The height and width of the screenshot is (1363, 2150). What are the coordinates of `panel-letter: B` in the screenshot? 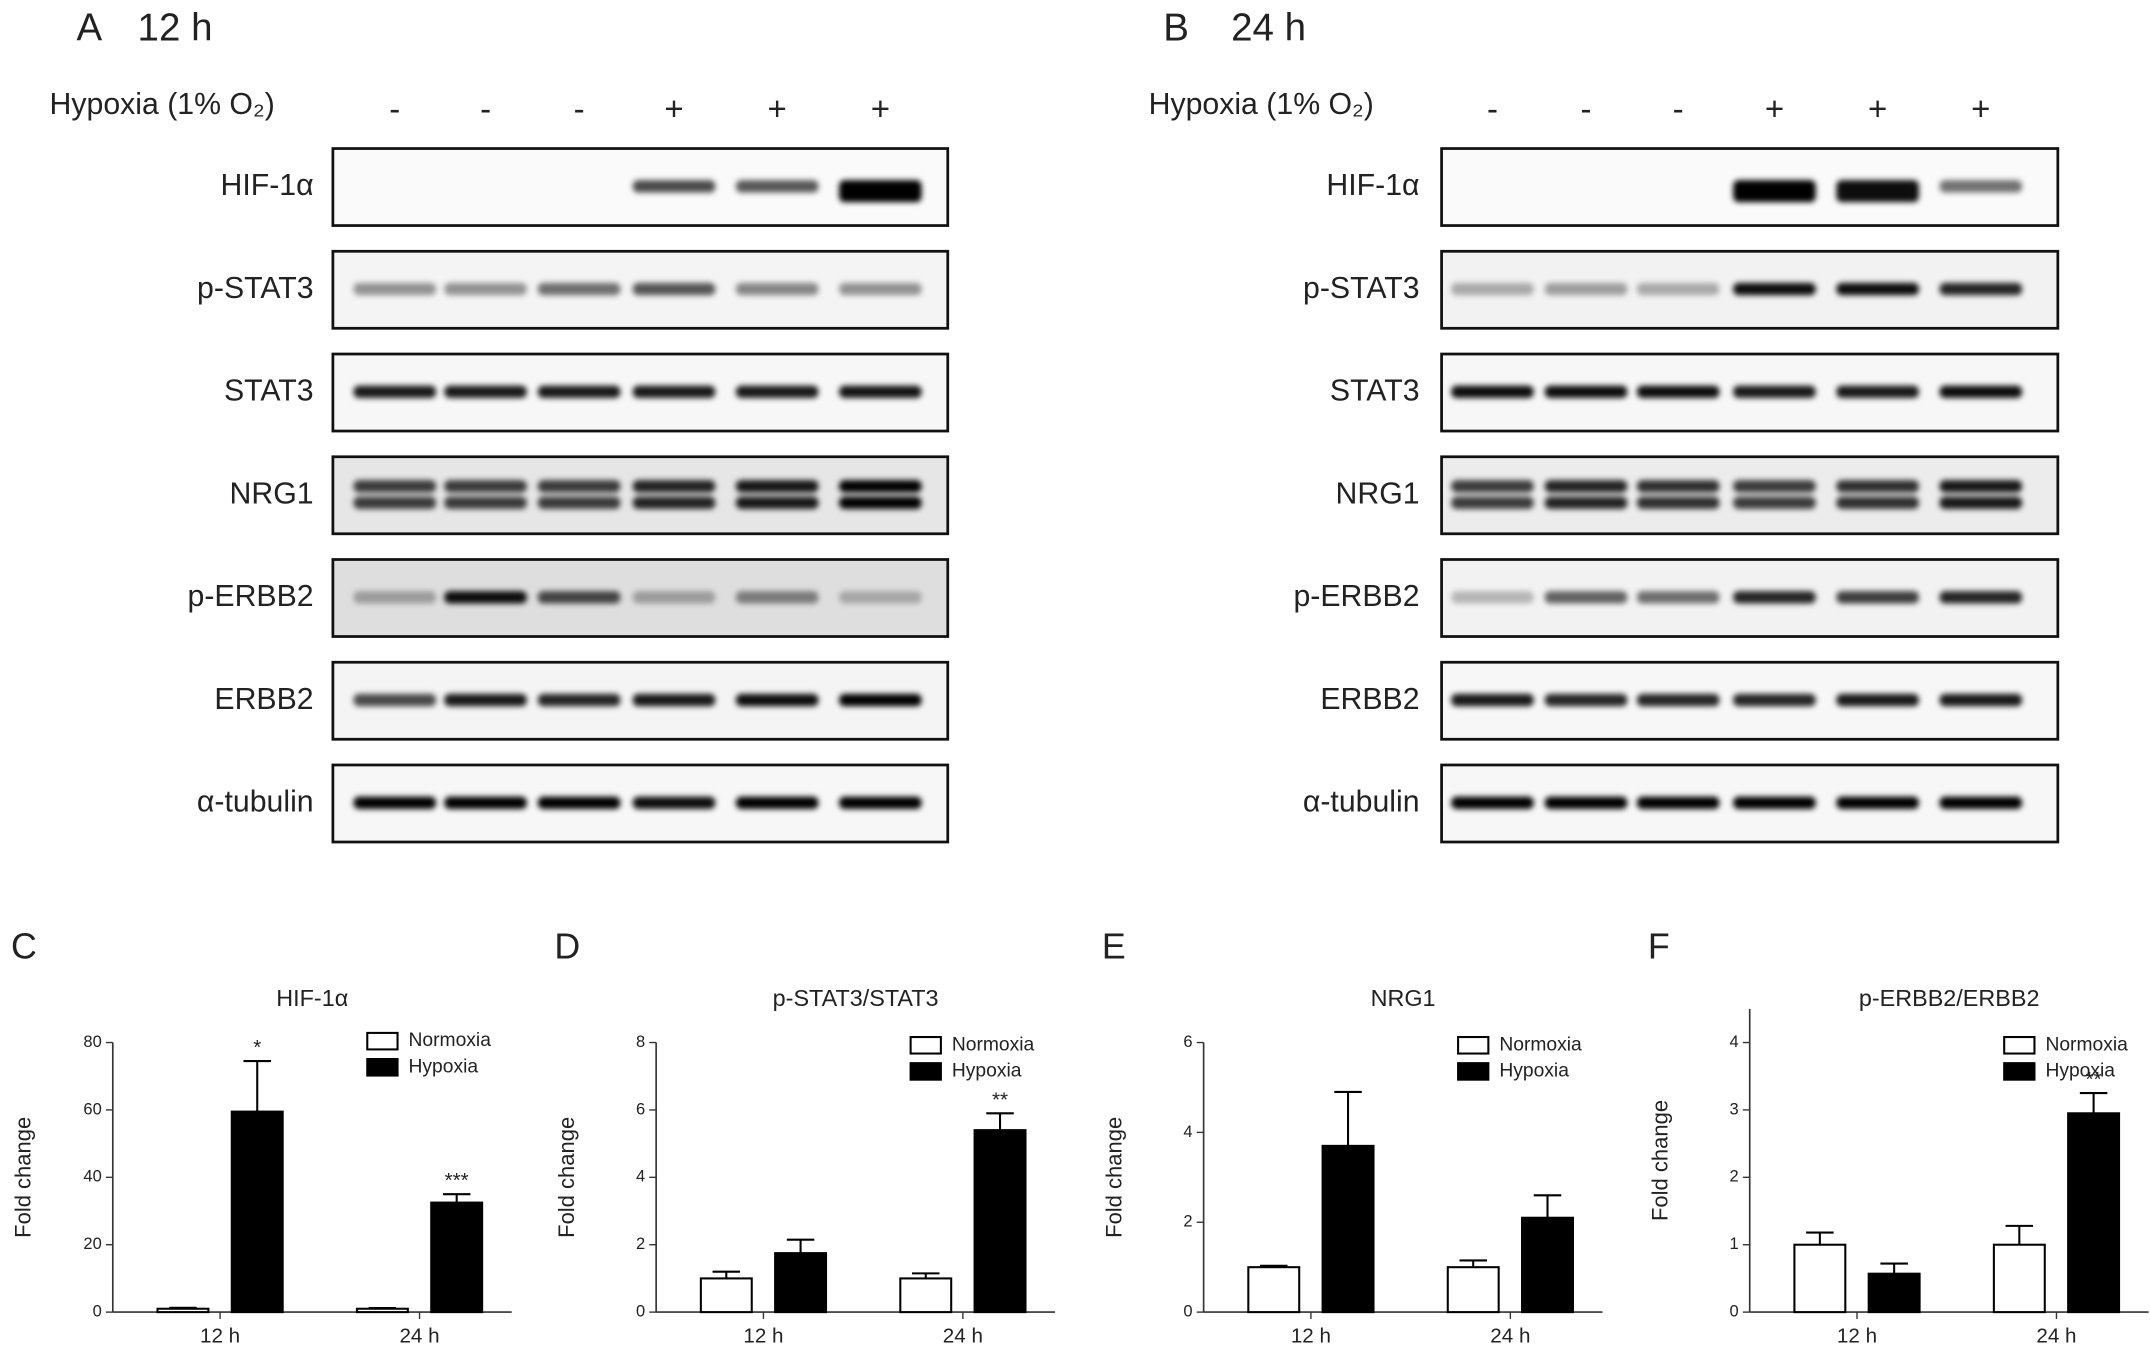 It's located at (1176, 27).